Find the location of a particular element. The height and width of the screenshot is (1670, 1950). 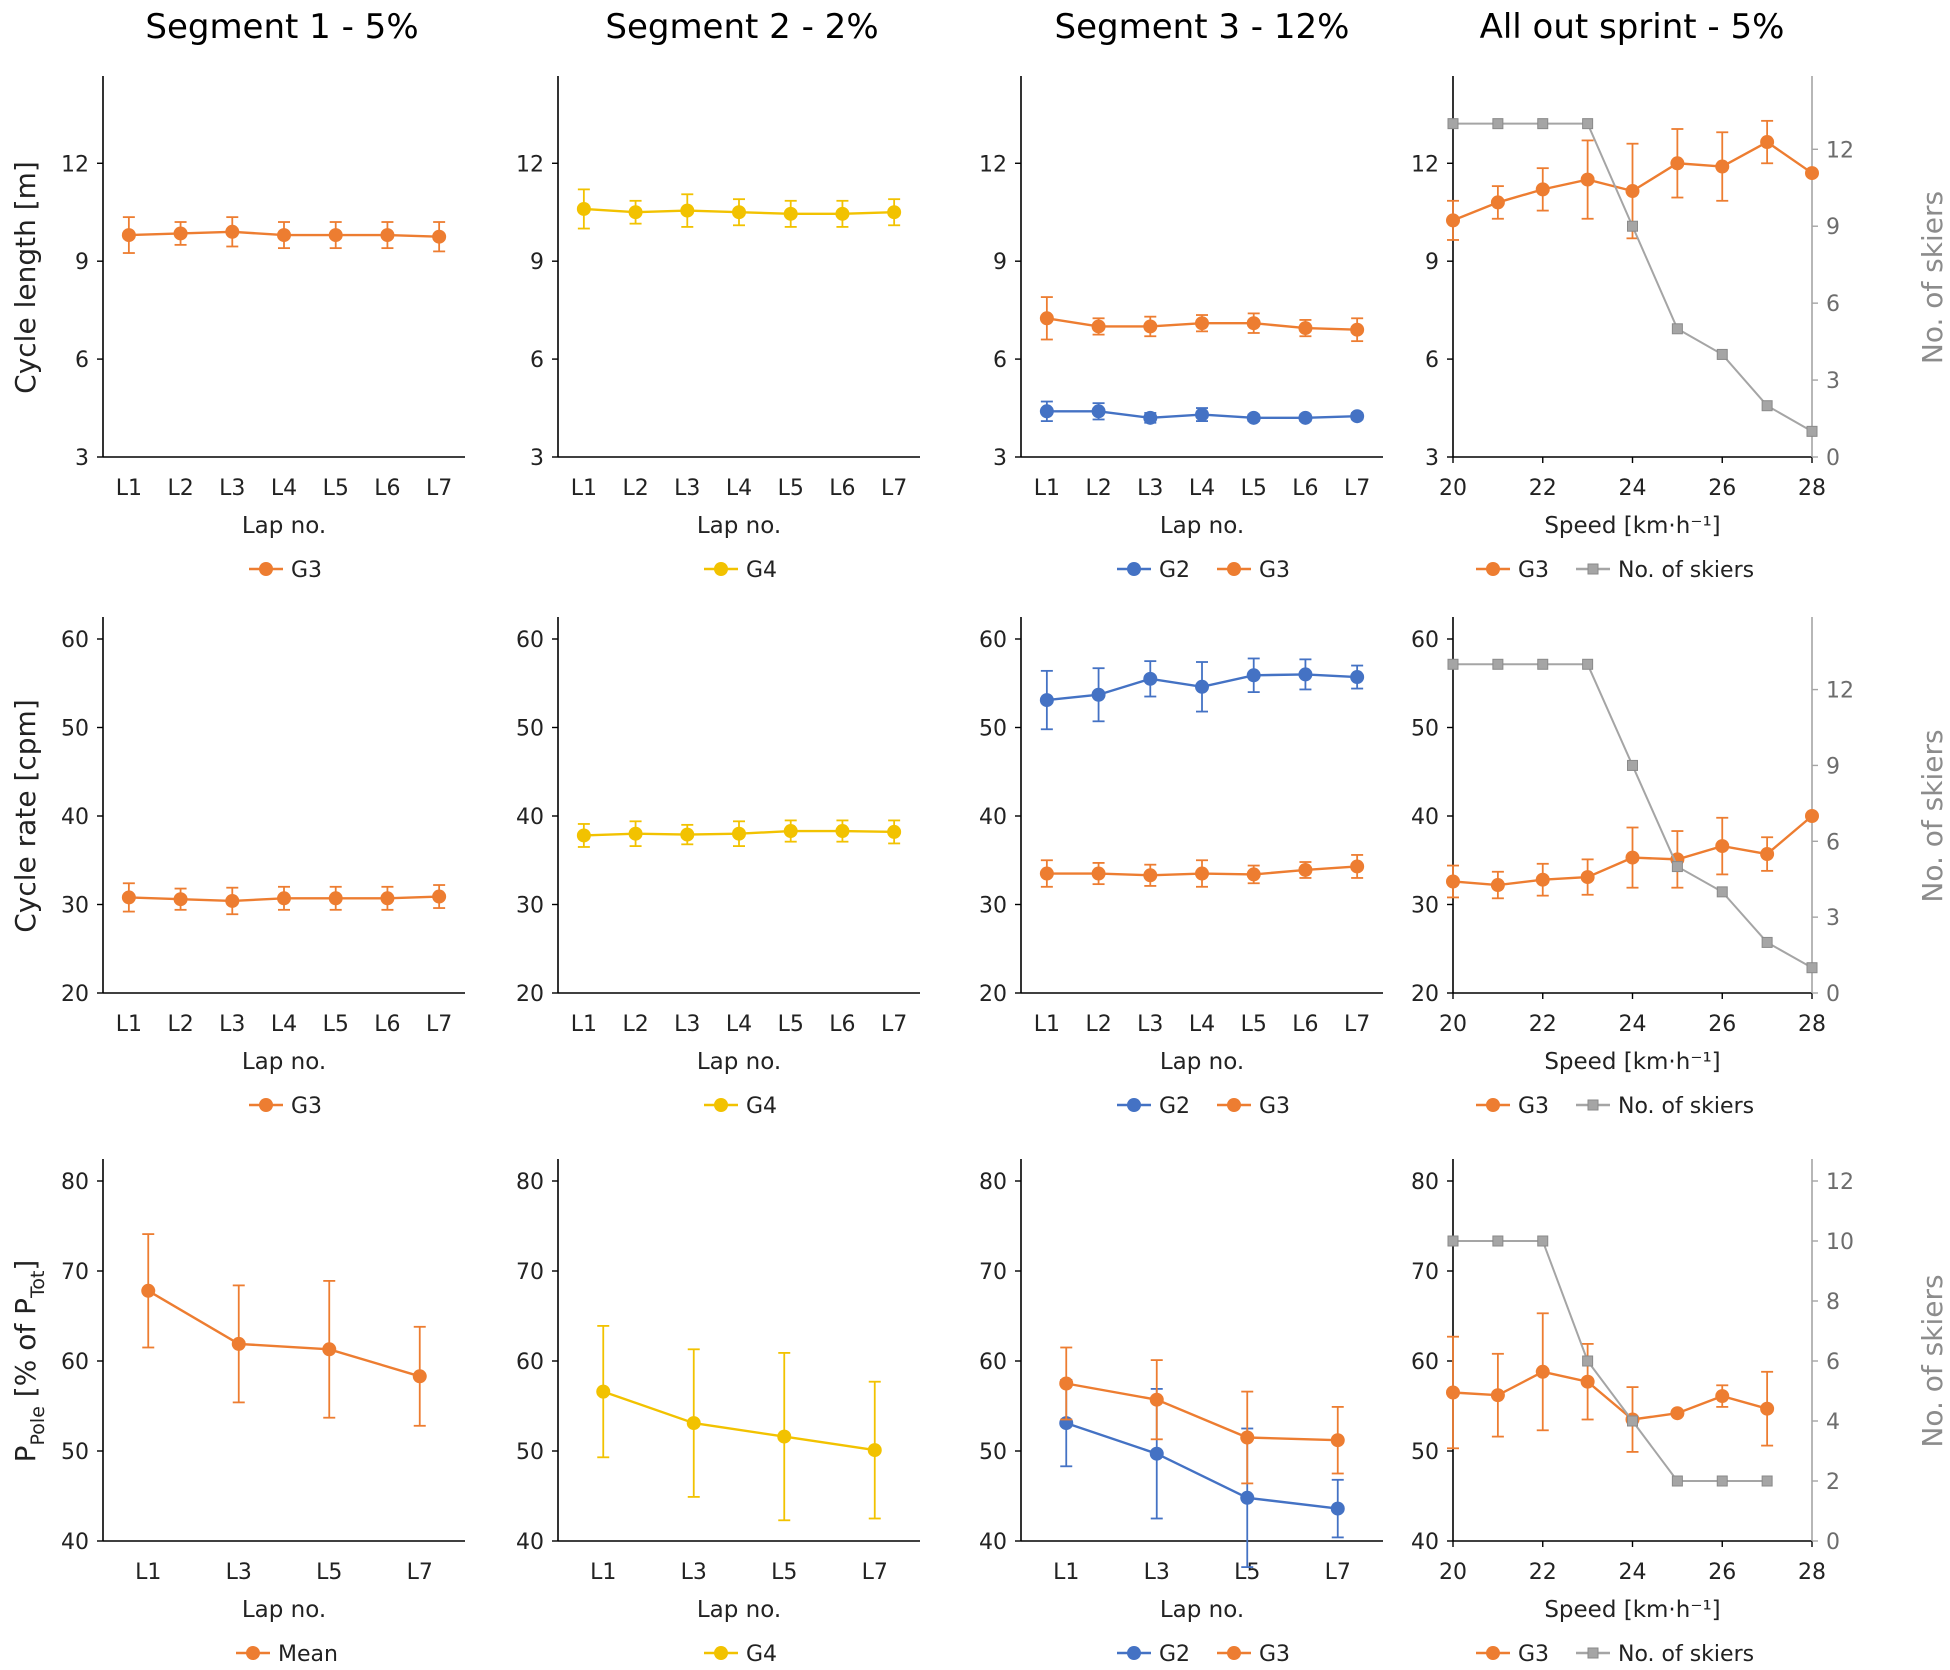

y-tick-label: 40 is located at coordinates (530, 1542).